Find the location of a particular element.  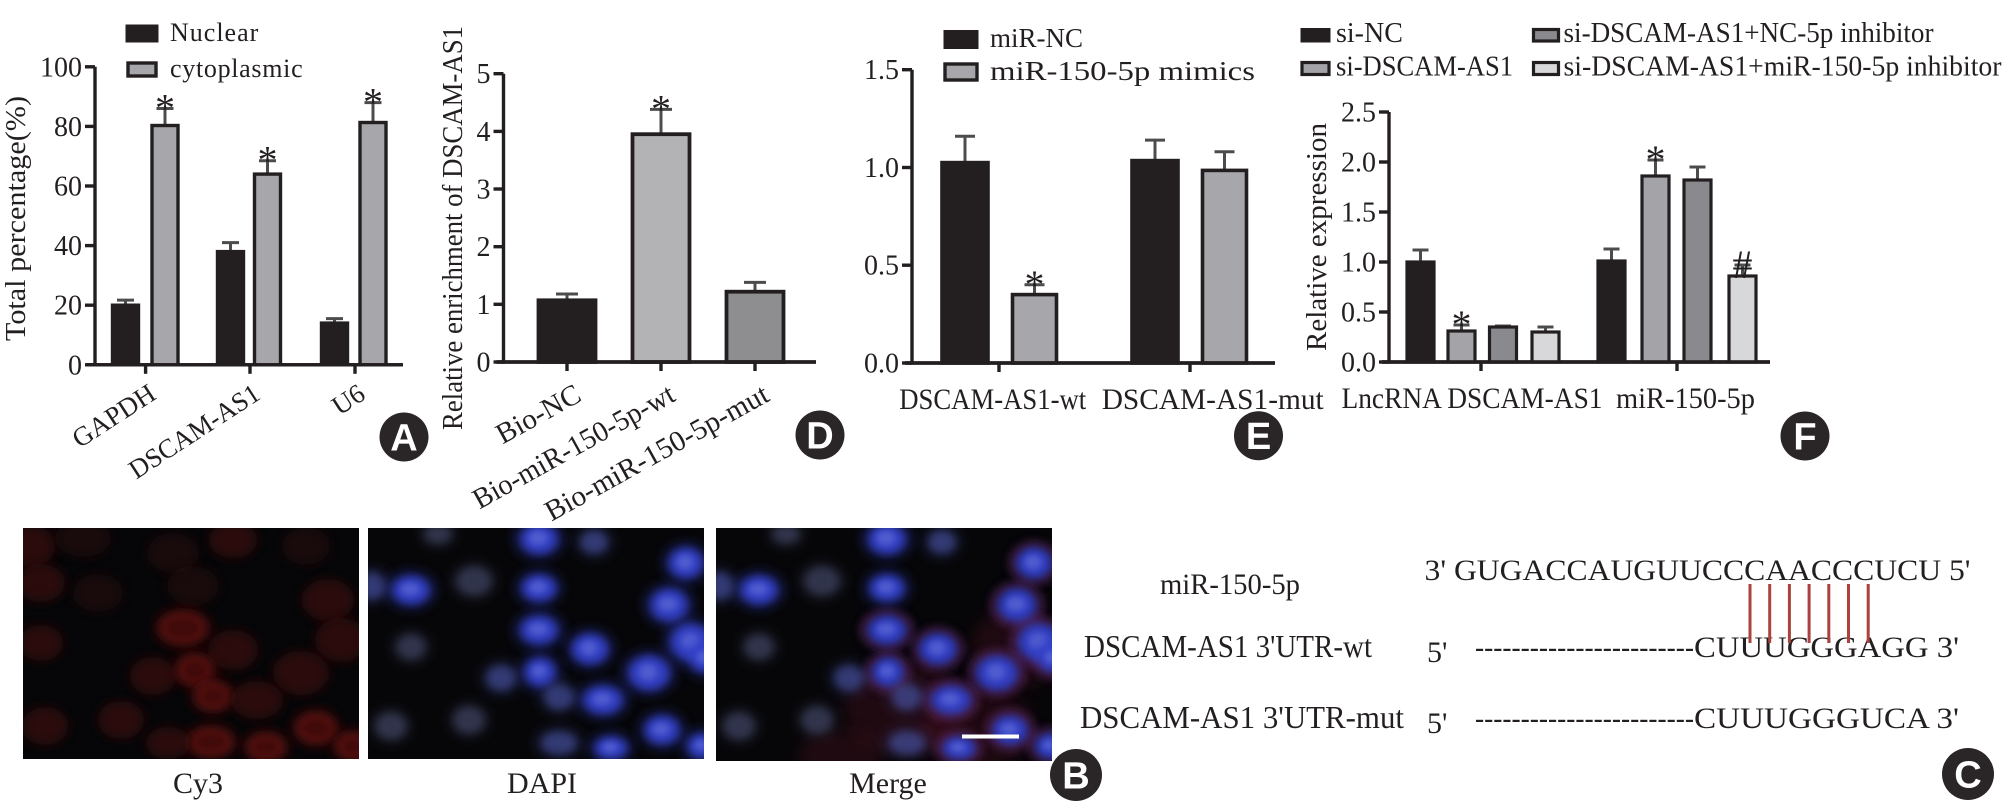

svg-text: si-NC is located at coordinates (1369, 33).